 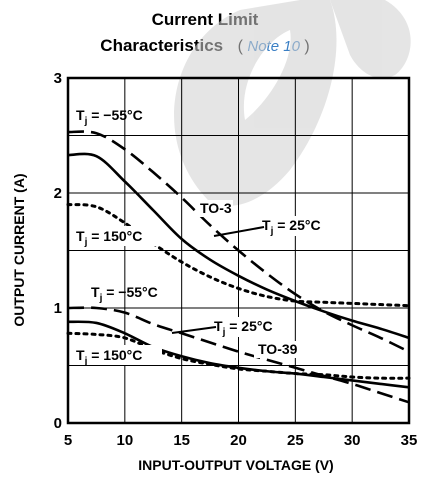 I want to click on annotation-bg-a2, so click(x=118, y=236).